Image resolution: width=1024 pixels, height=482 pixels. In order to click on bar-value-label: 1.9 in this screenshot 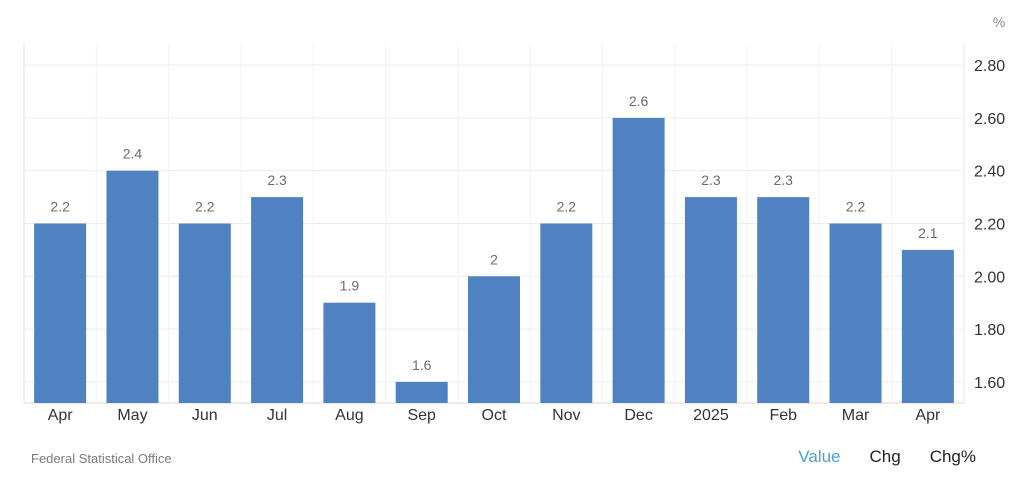, I will do `click(350, 286)`.